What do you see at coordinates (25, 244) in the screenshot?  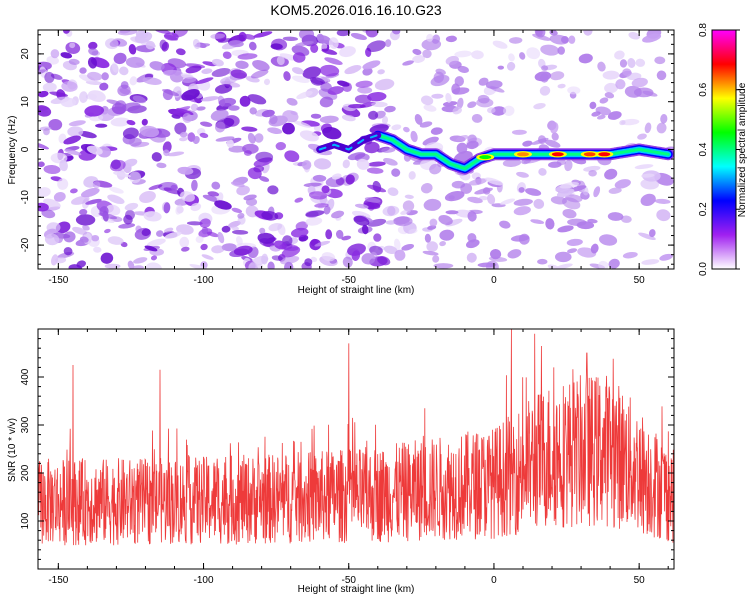 I see `spectrogram-ytick-label: -20` at bounding box center [25, 244].